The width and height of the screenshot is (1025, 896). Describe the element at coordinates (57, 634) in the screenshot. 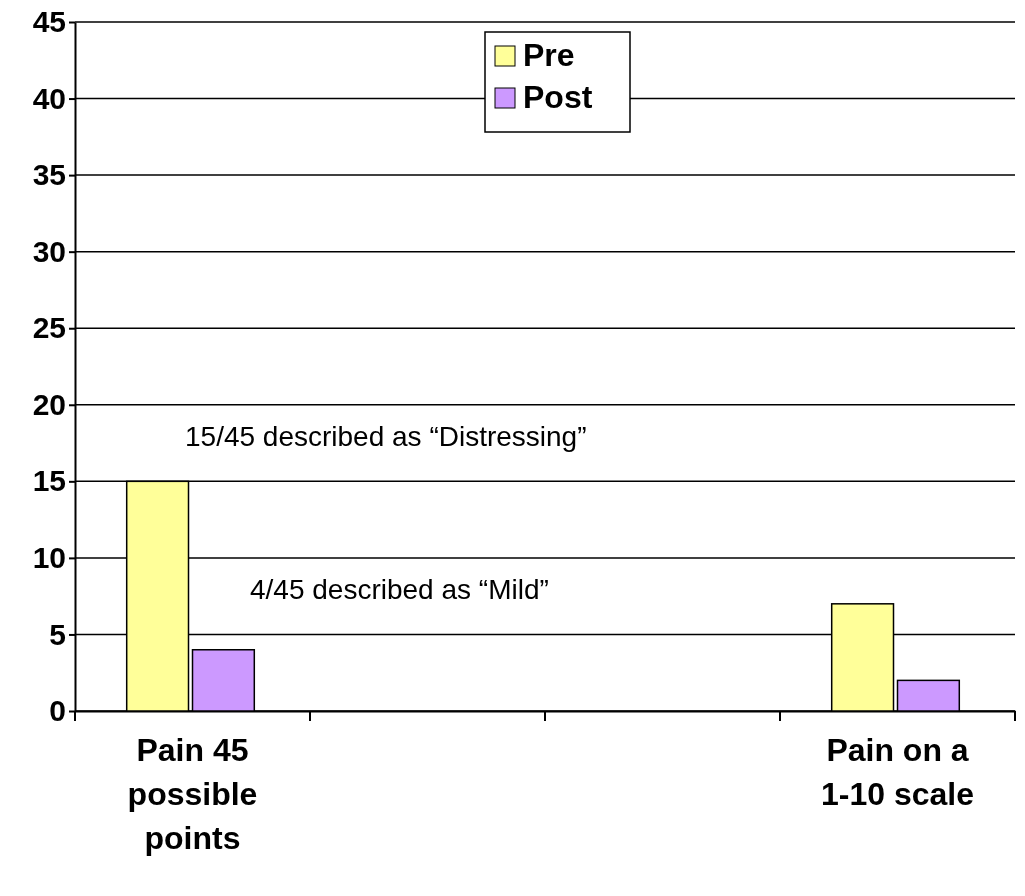

I see `y-tick-label: 5` at that location.